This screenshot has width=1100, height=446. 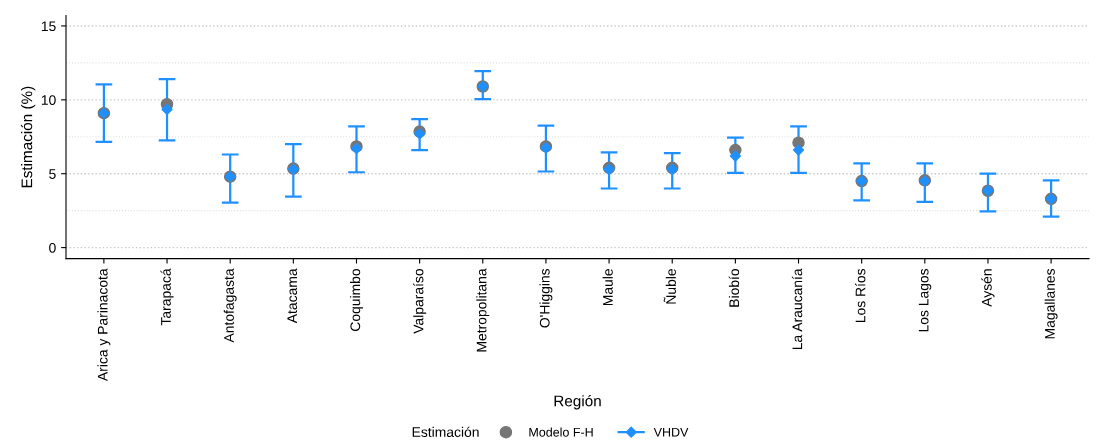 What do you see at coordinates (671, 432) in the screenshot?
I see `legend-label: VHDV` at bounding box center [671, 432].